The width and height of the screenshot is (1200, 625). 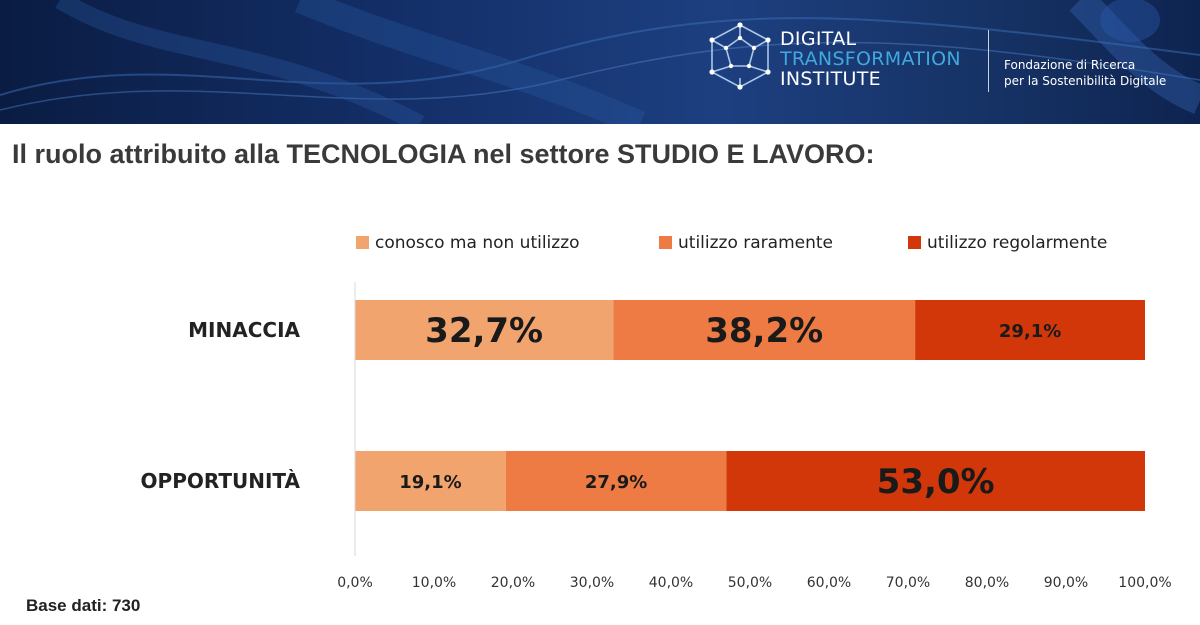 What do you see at coordinates (477, 243) in the screenshot?
I see `legend-label-1: conosco ma non utilizzo` at bounding box center [477, 243].